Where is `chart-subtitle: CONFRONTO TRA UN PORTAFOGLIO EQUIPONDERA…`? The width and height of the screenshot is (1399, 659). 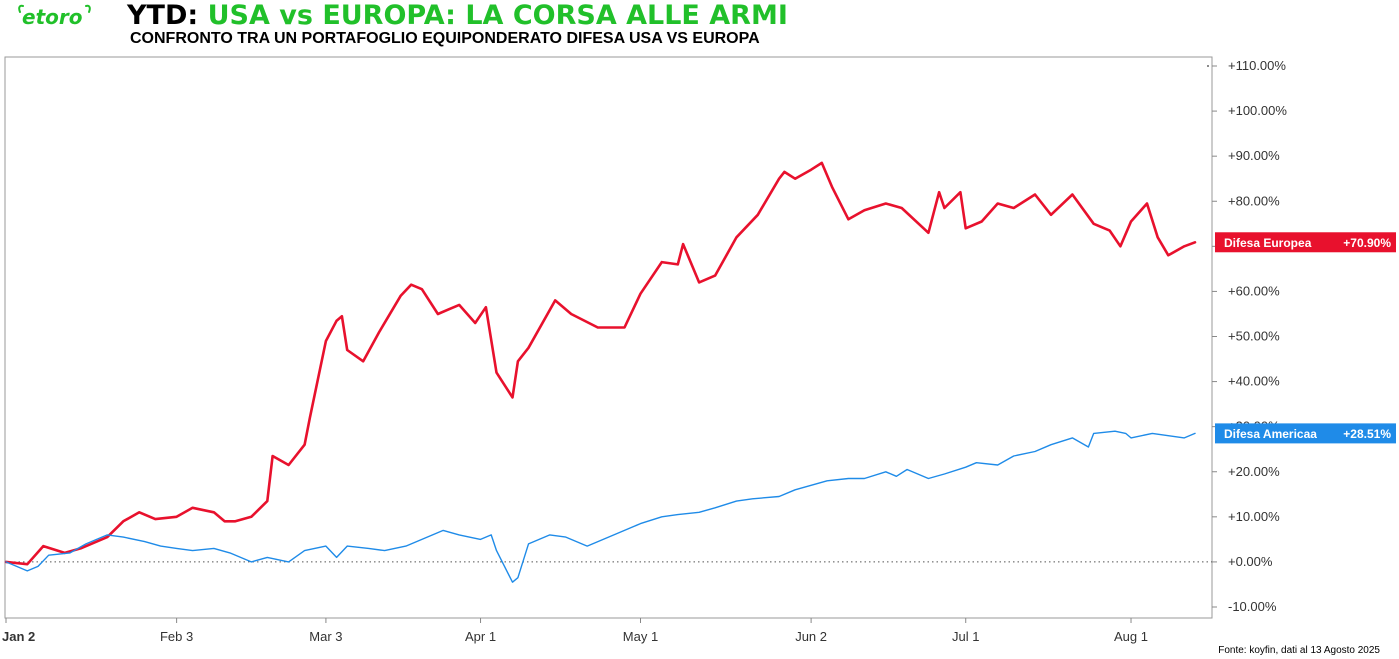 chart-subtitle: CONFRONTO TRA UN PORTAFOGLIO EQUIPONDERA… is located at coordinates (445, 38).